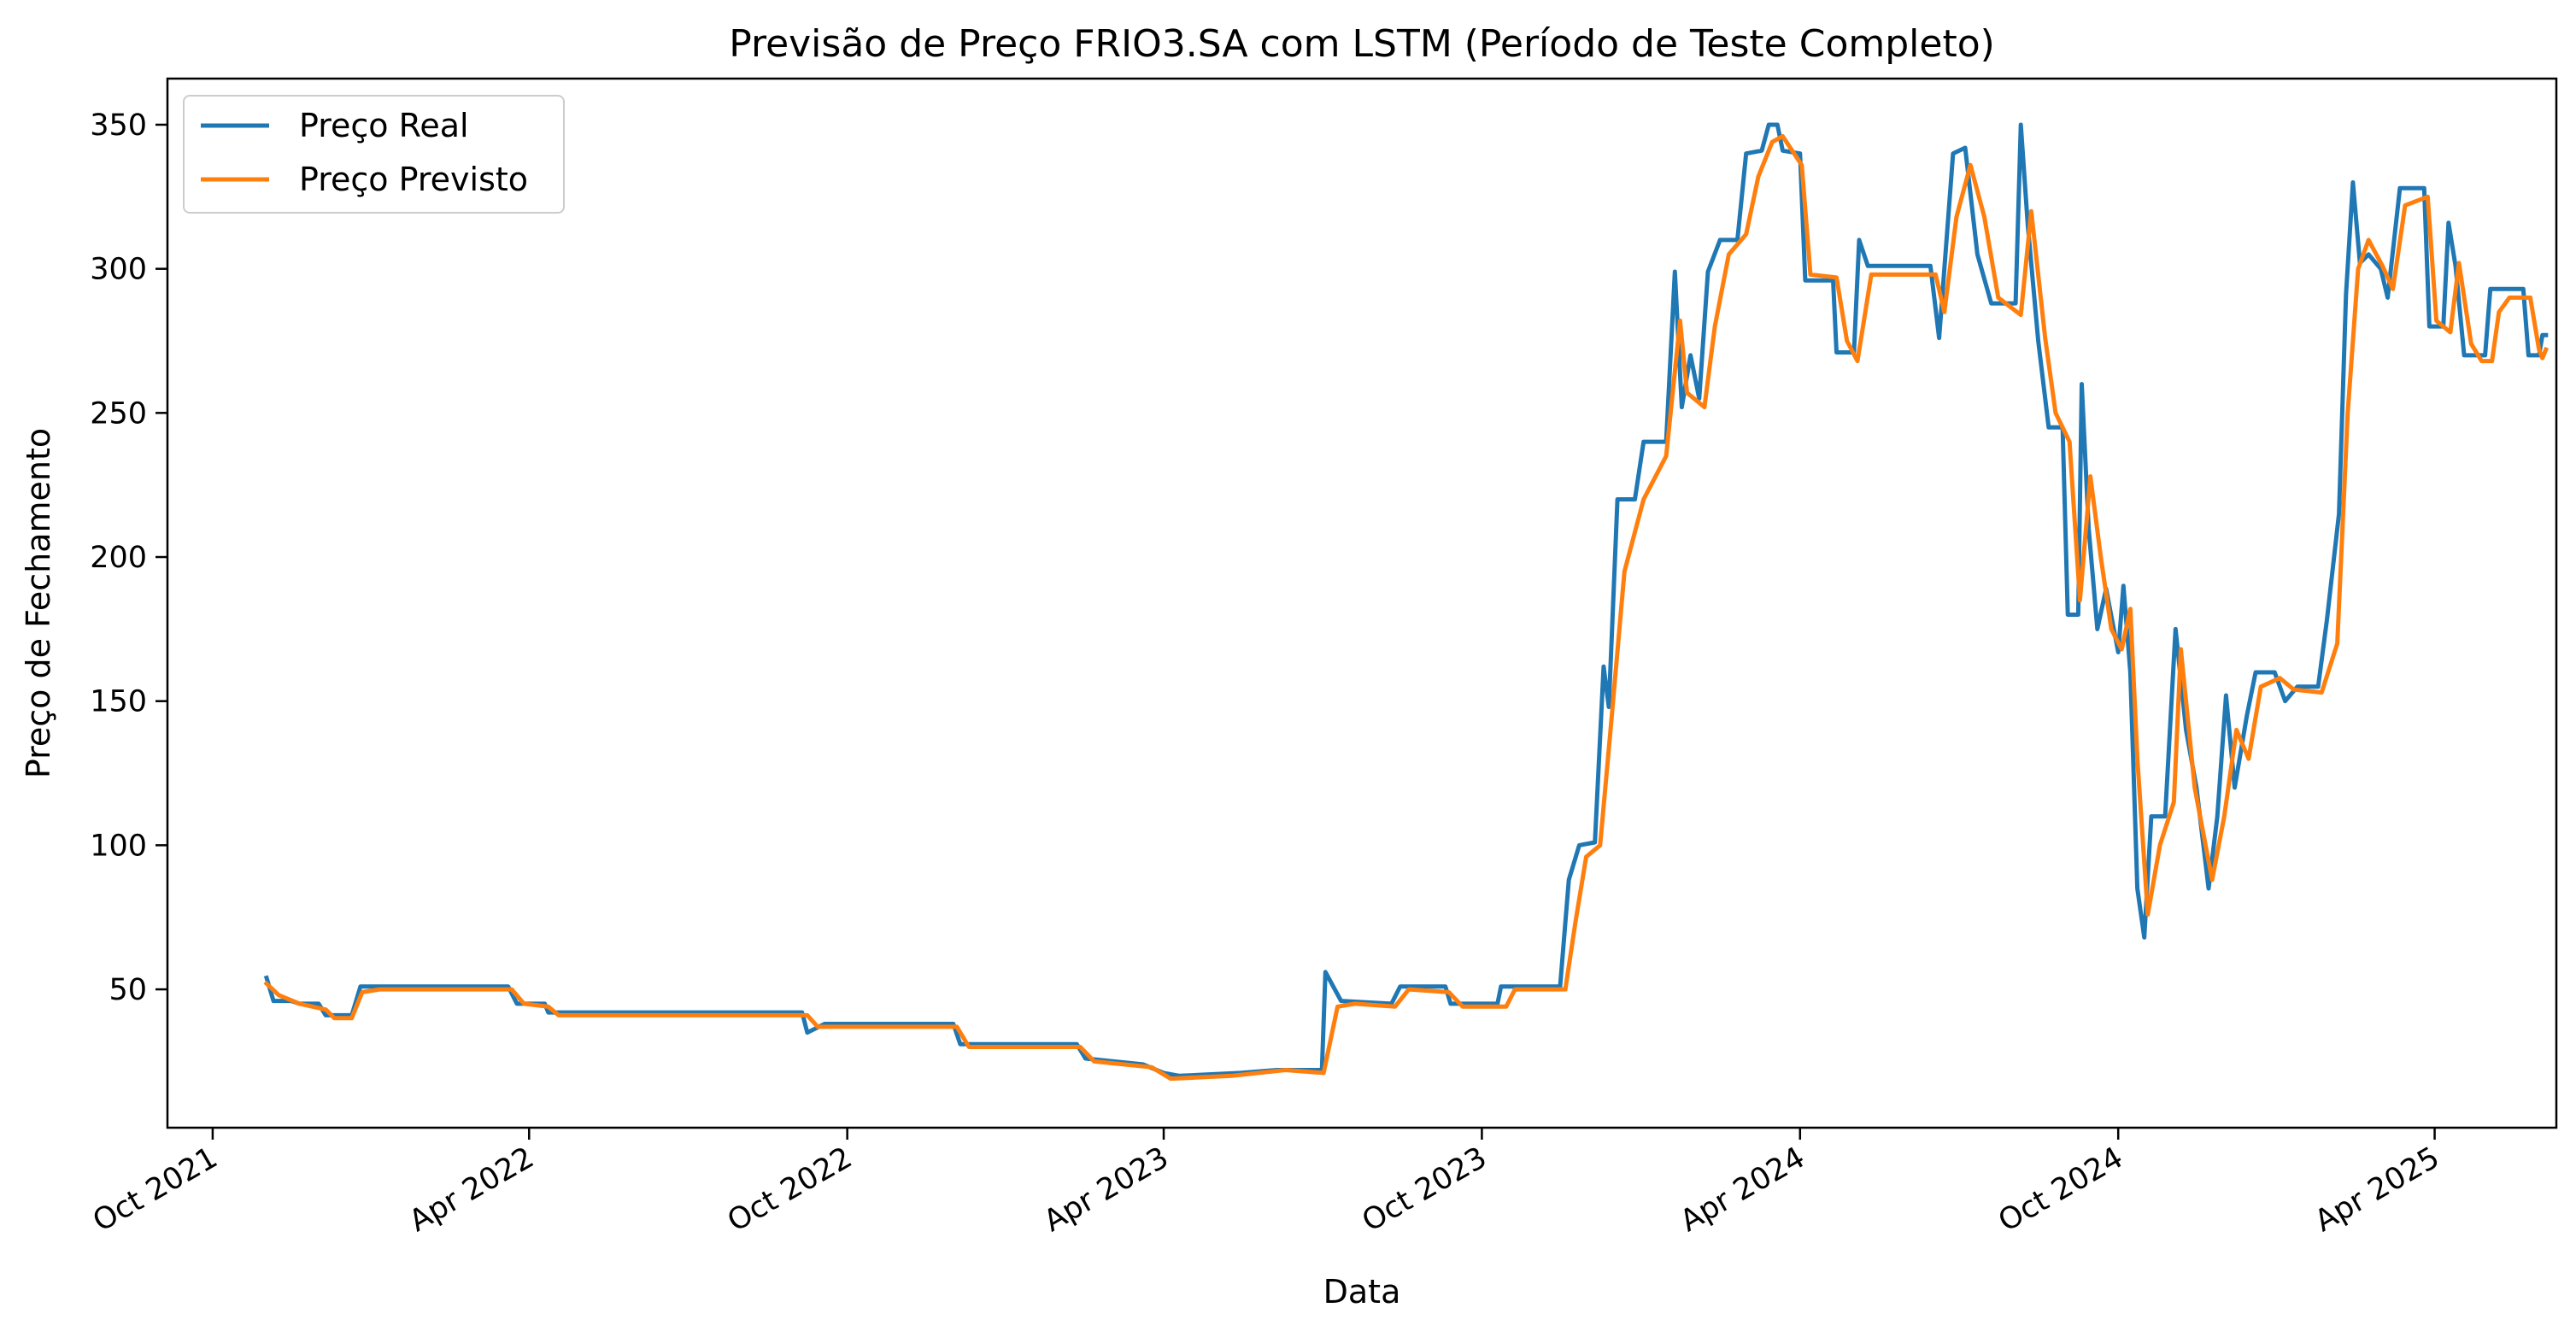 This screenshot has height=1337, width=2576. I want to click on y-tick-label: 350, so click(119, 125).